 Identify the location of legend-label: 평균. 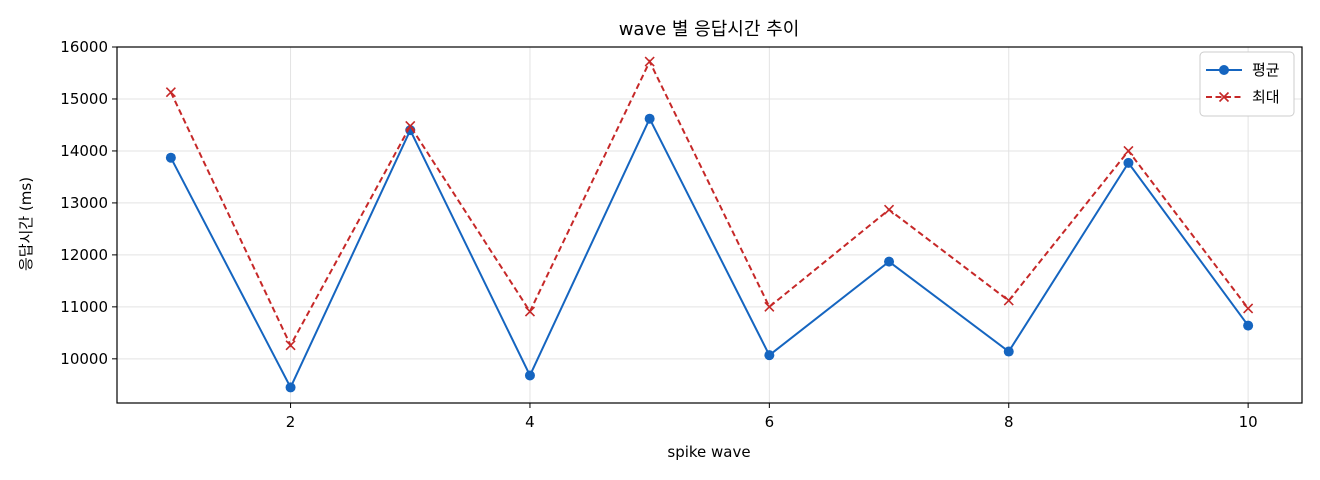
(1266, 70).